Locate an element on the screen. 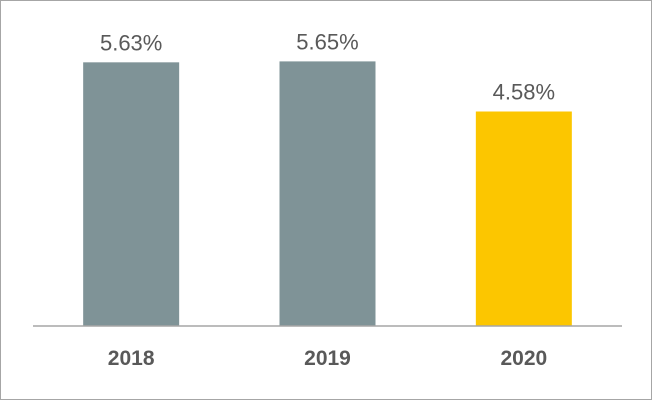  data-labels-group: 5.63% 5.65% 4.58% is located at coordinates (327, 66).